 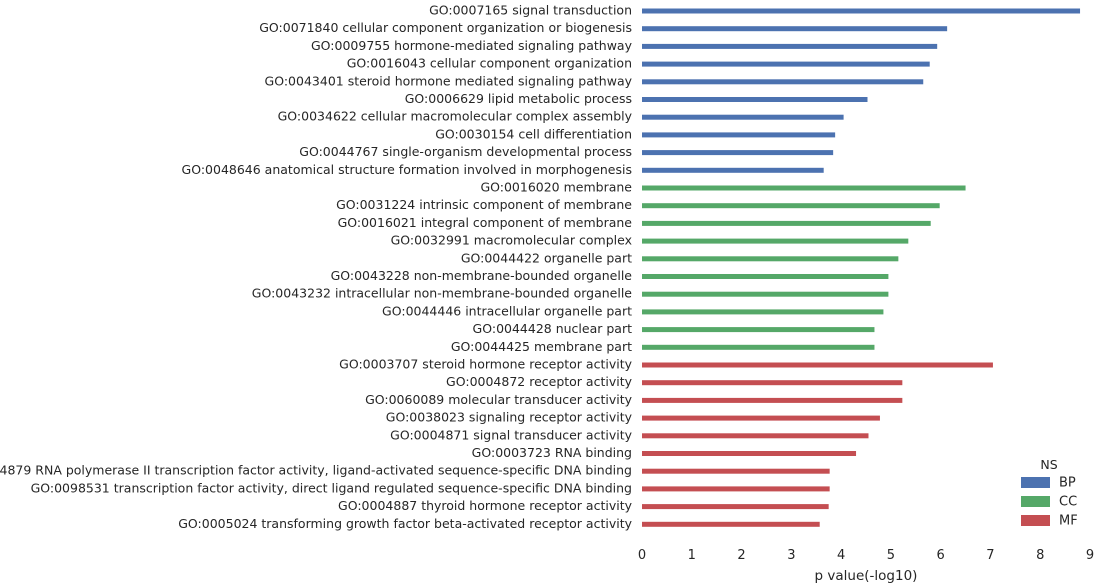 What do you see at coordinates (1040, 555) in the screenshot?
I see `x-tick-label: 8` at bounding box center [1040, 555].